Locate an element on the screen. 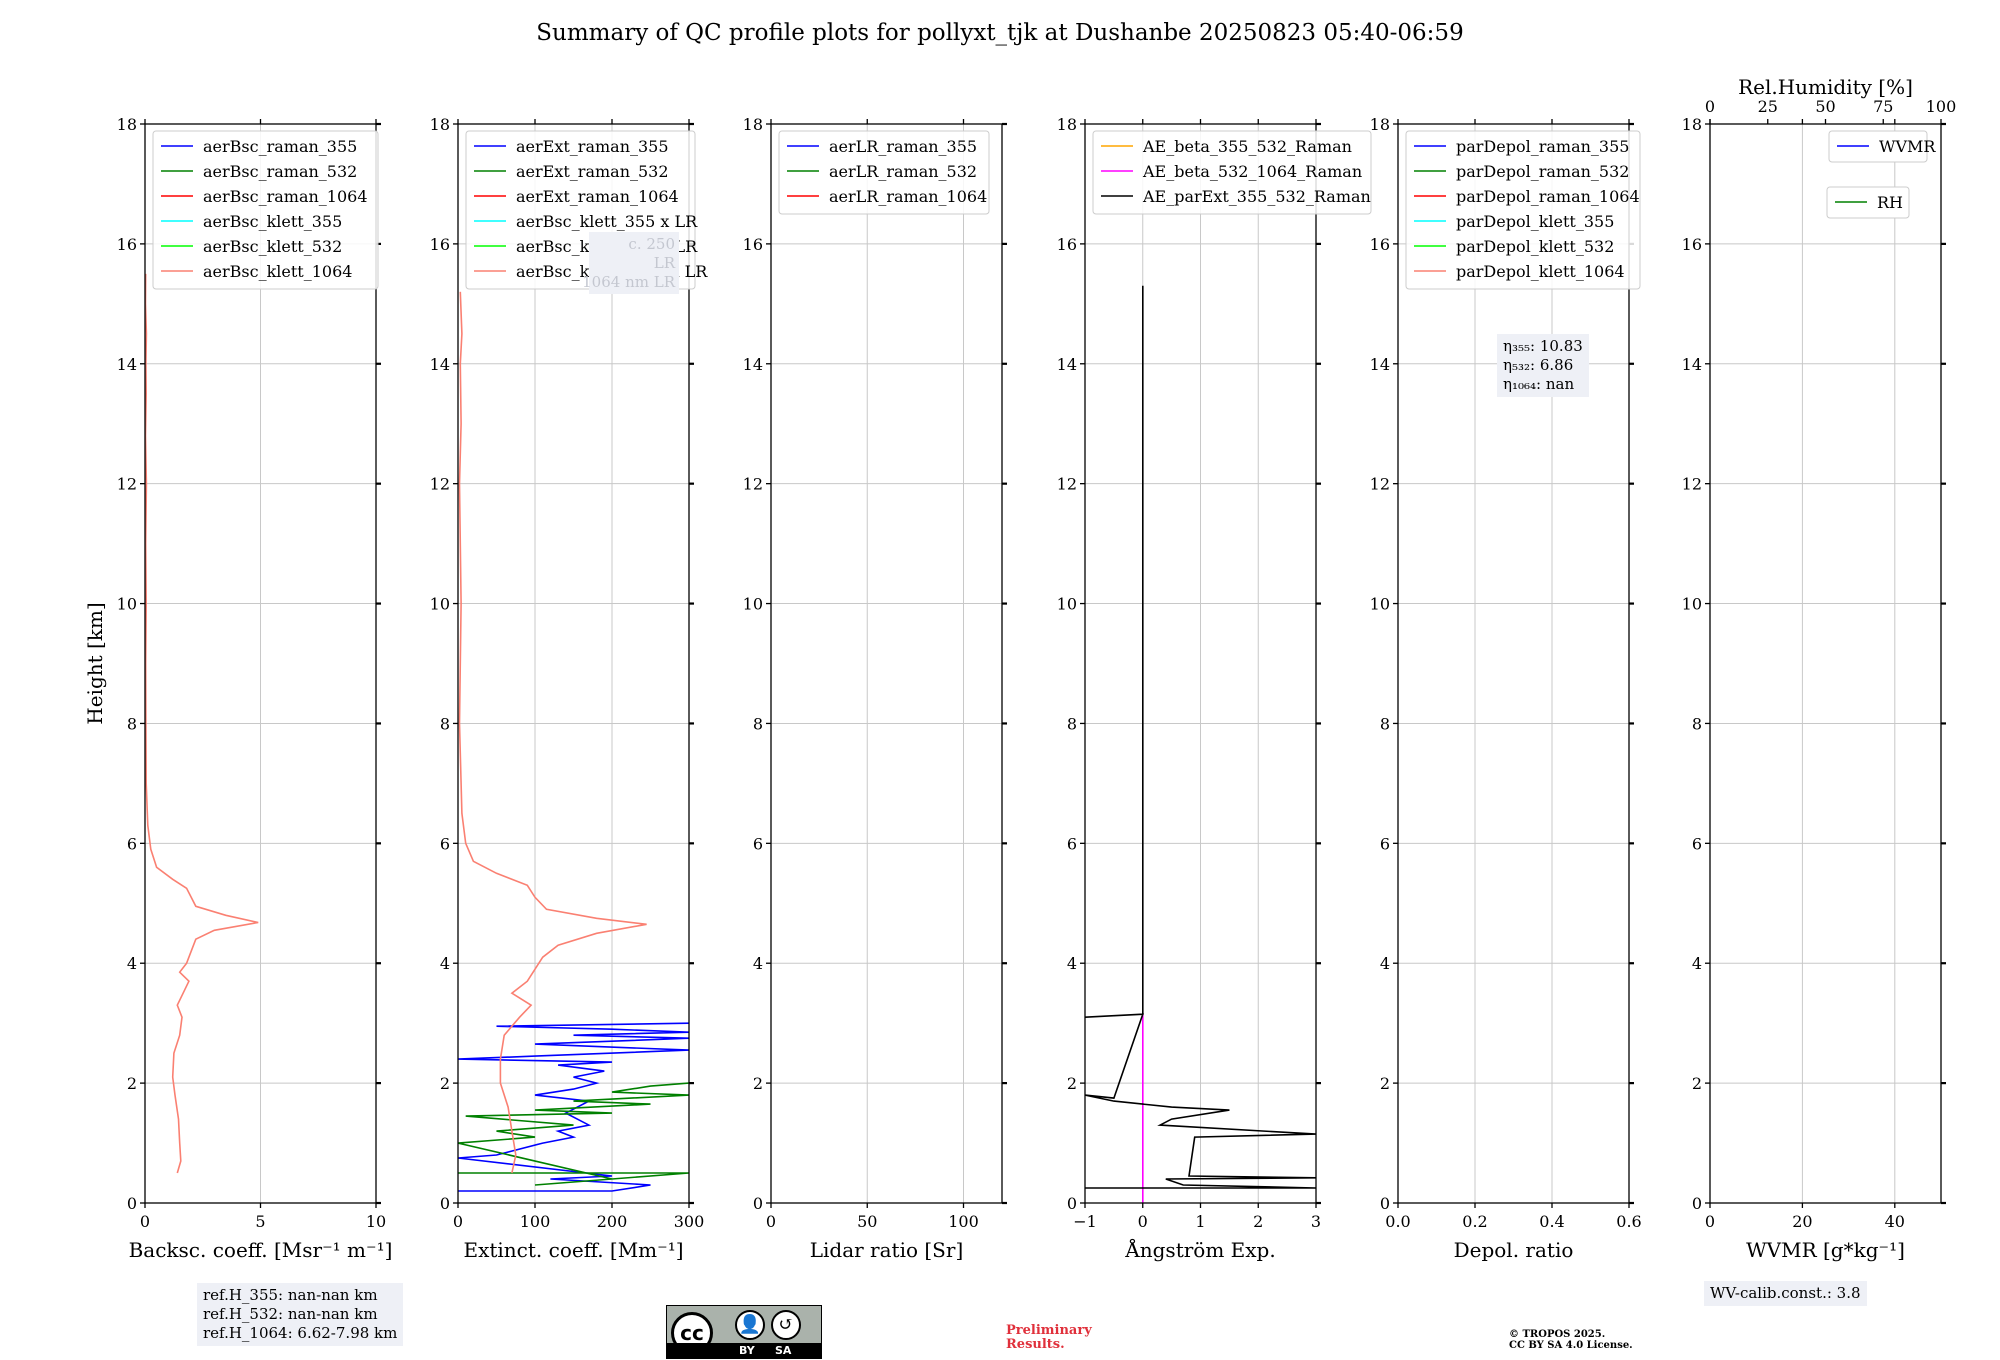 The image size is (2000, 1360). legend-entry-label: aerExt_raman_532 is located at coordinates (592, 171).